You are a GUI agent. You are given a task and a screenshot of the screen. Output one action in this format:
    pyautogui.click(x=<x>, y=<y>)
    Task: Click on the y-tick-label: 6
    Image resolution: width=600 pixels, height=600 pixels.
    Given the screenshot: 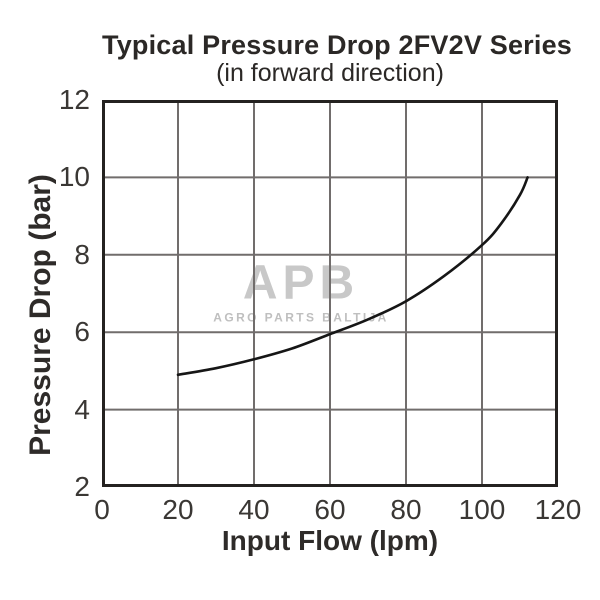 What is the action you would take?
    pyautogui.click(x=82, y=332)
    